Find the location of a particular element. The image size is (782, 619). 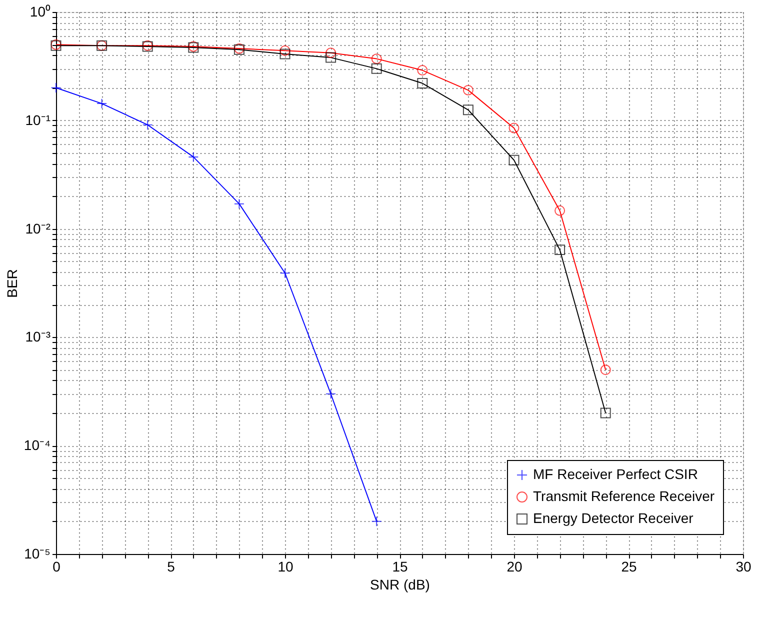

x-tick-label: 10 is located at coordinates (286, 566).